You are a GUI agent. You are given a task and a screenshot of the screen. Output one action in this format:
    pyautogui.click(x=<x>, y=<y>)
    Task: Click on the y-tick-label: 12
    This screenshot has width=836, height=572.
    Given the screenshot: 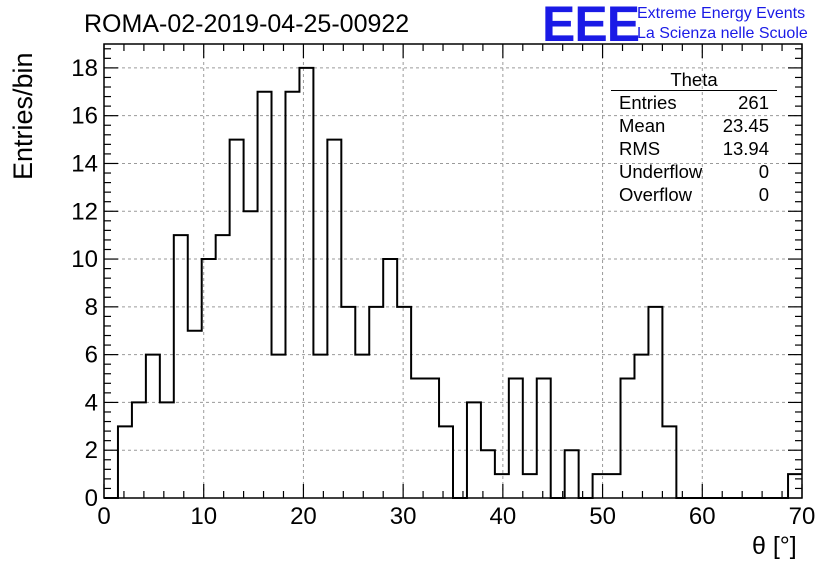 What is the action you would take?
    pyautogui.click(x=84, y=211)
    